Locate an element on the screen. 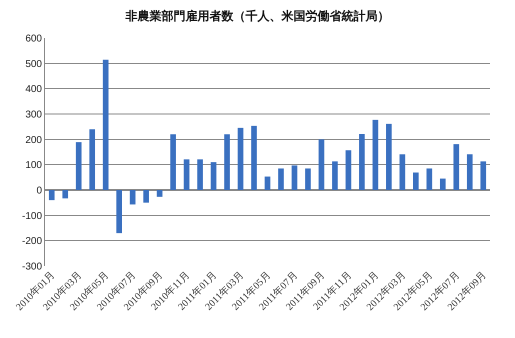  y-tick-label: 0 is located at coordinates (39, 191).